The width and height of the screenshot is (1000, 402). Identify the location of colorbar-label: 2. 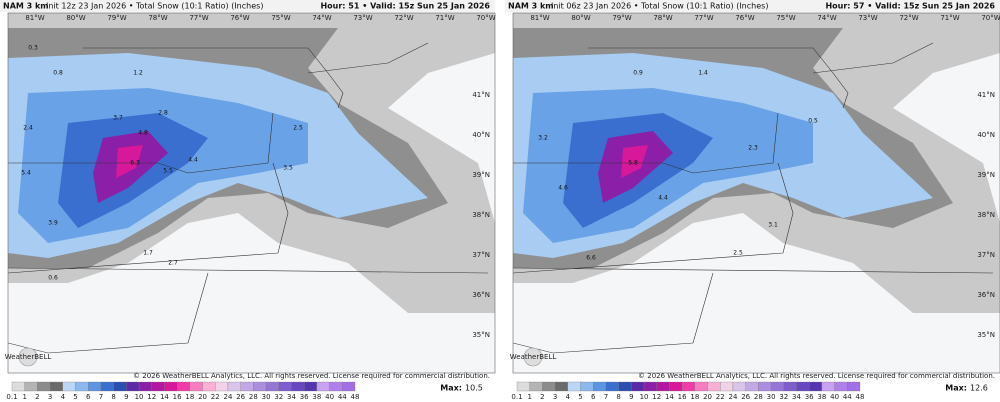
(542, 397).